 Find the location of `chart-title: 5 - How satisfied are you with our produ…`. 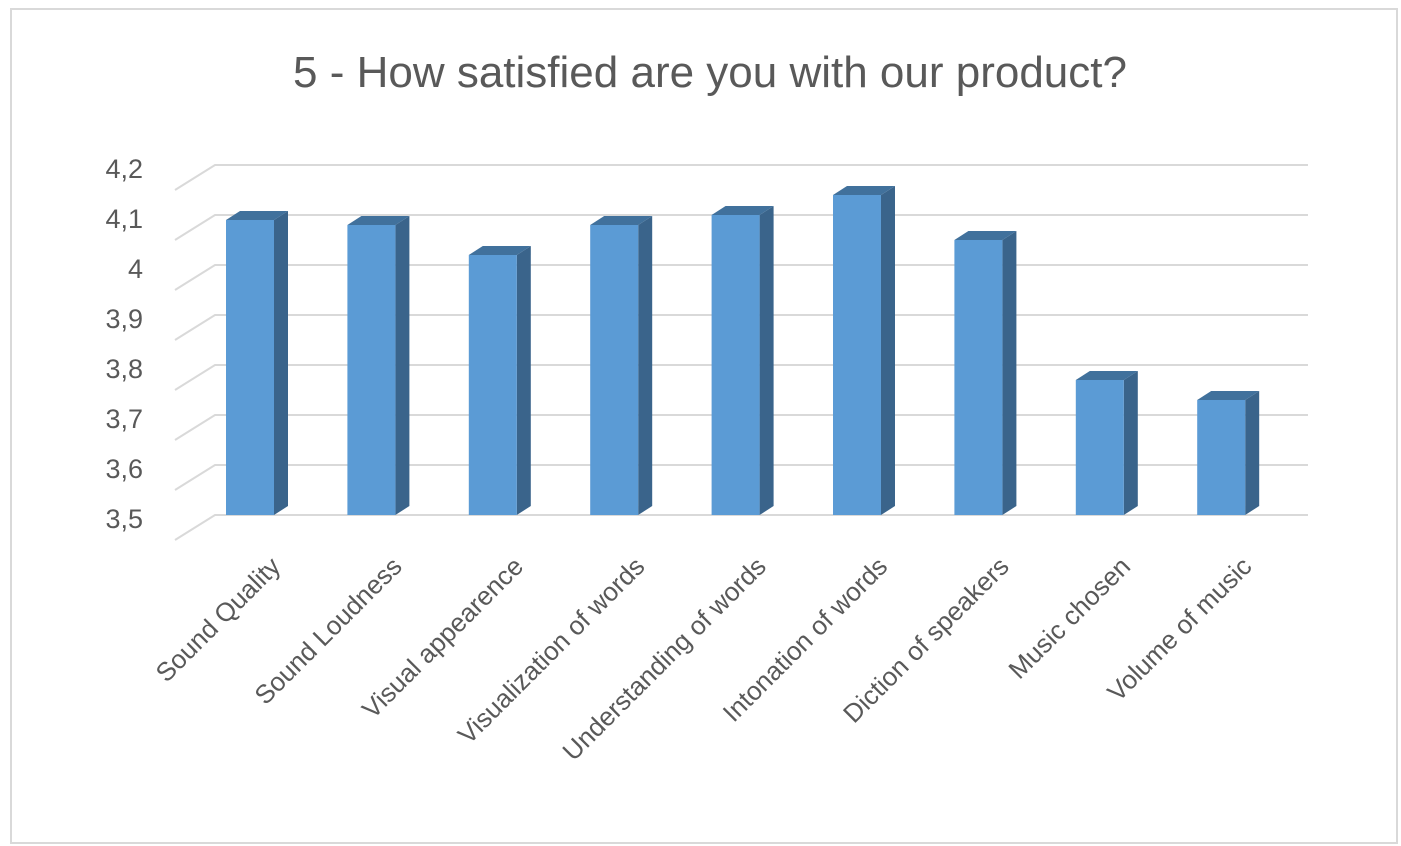

chart-title: 5 - How satisfied are you with our produ… is located at coordinates (710, 72).